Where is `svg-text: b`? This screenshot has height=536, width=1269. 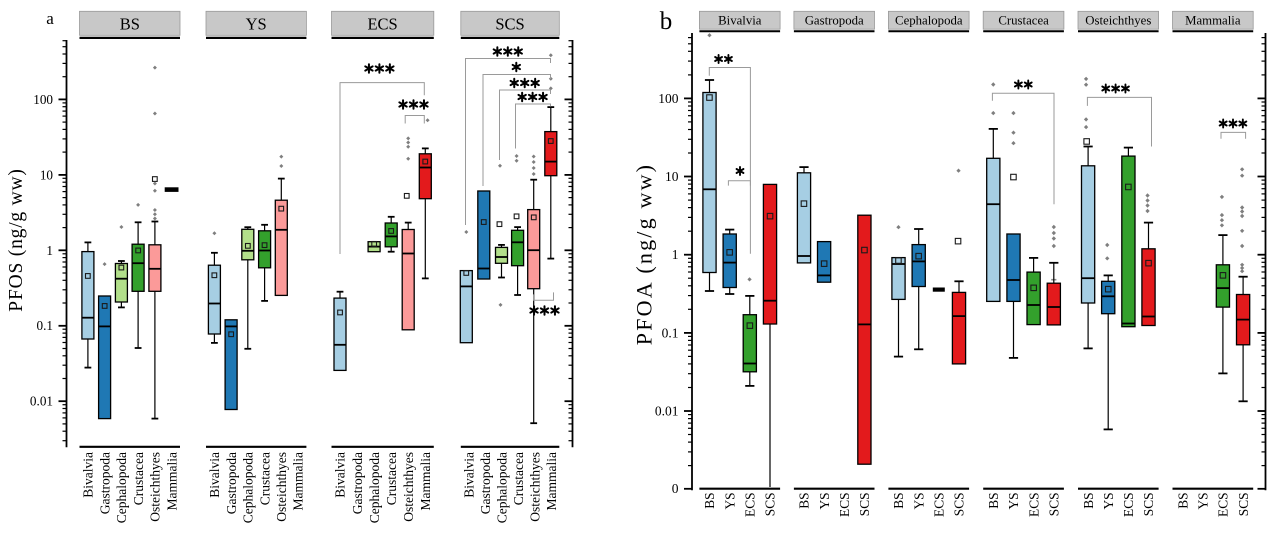 svg-text: b is located at coordinates (666, 21).